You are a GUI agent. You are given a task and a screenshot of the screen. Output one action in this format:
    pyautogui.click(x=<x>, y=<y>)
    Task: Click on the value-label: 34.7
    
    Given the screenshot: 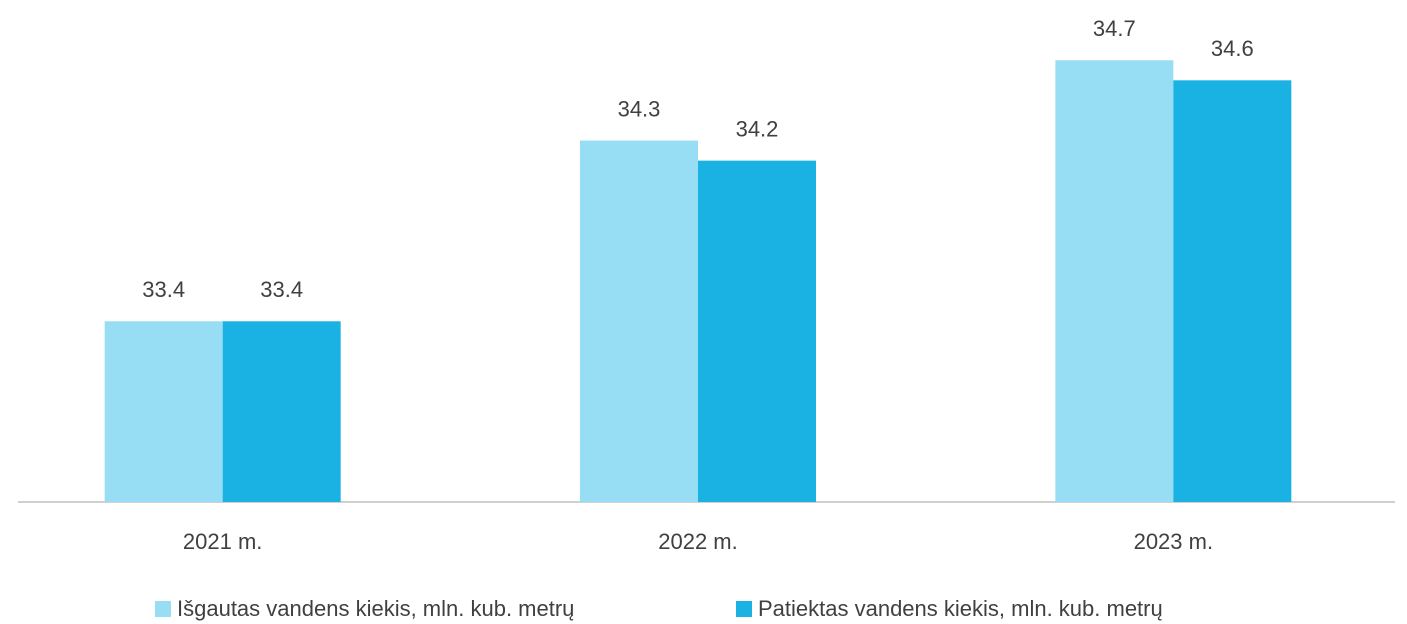 What is the action you would take?
    pyautogui.click(x=1114, y=28)
    